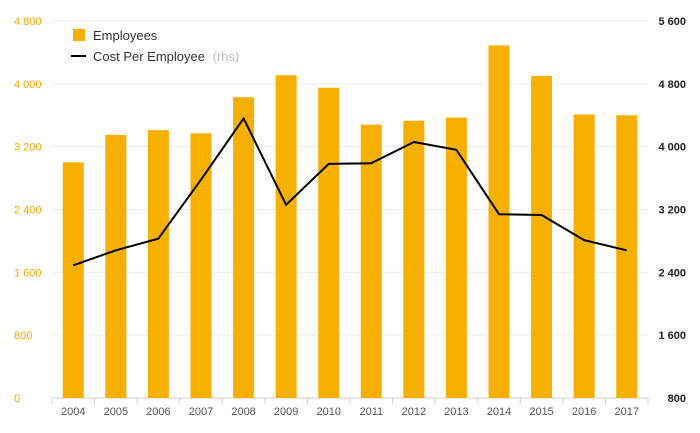 The image size is (700, 433). What do you see at coordinates (28, 22) in the screenshot?
I see `left-tick-label: 4 800` at bounding box center [28, 22].